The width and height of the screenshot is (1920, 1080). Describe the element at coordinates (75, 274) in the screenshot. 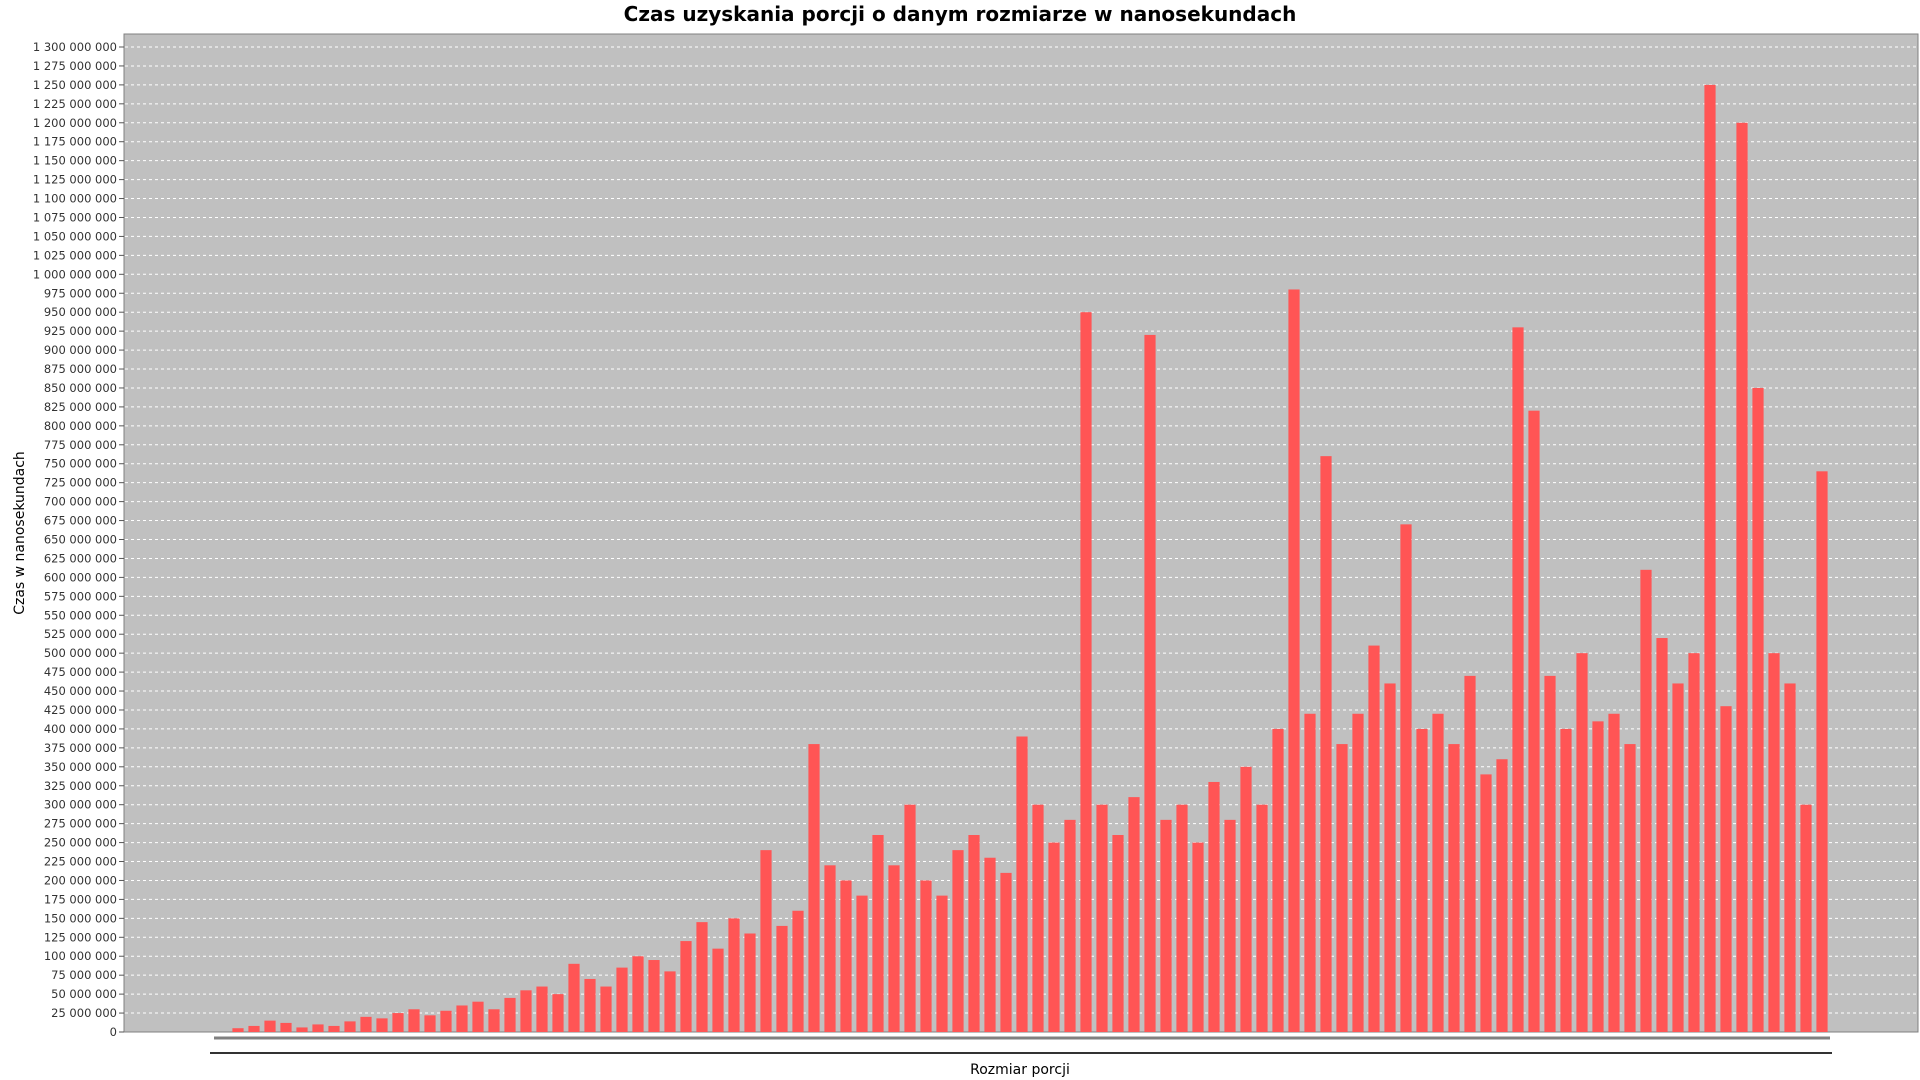

I see `y-tick-label: 1 000 000 000` at that location.